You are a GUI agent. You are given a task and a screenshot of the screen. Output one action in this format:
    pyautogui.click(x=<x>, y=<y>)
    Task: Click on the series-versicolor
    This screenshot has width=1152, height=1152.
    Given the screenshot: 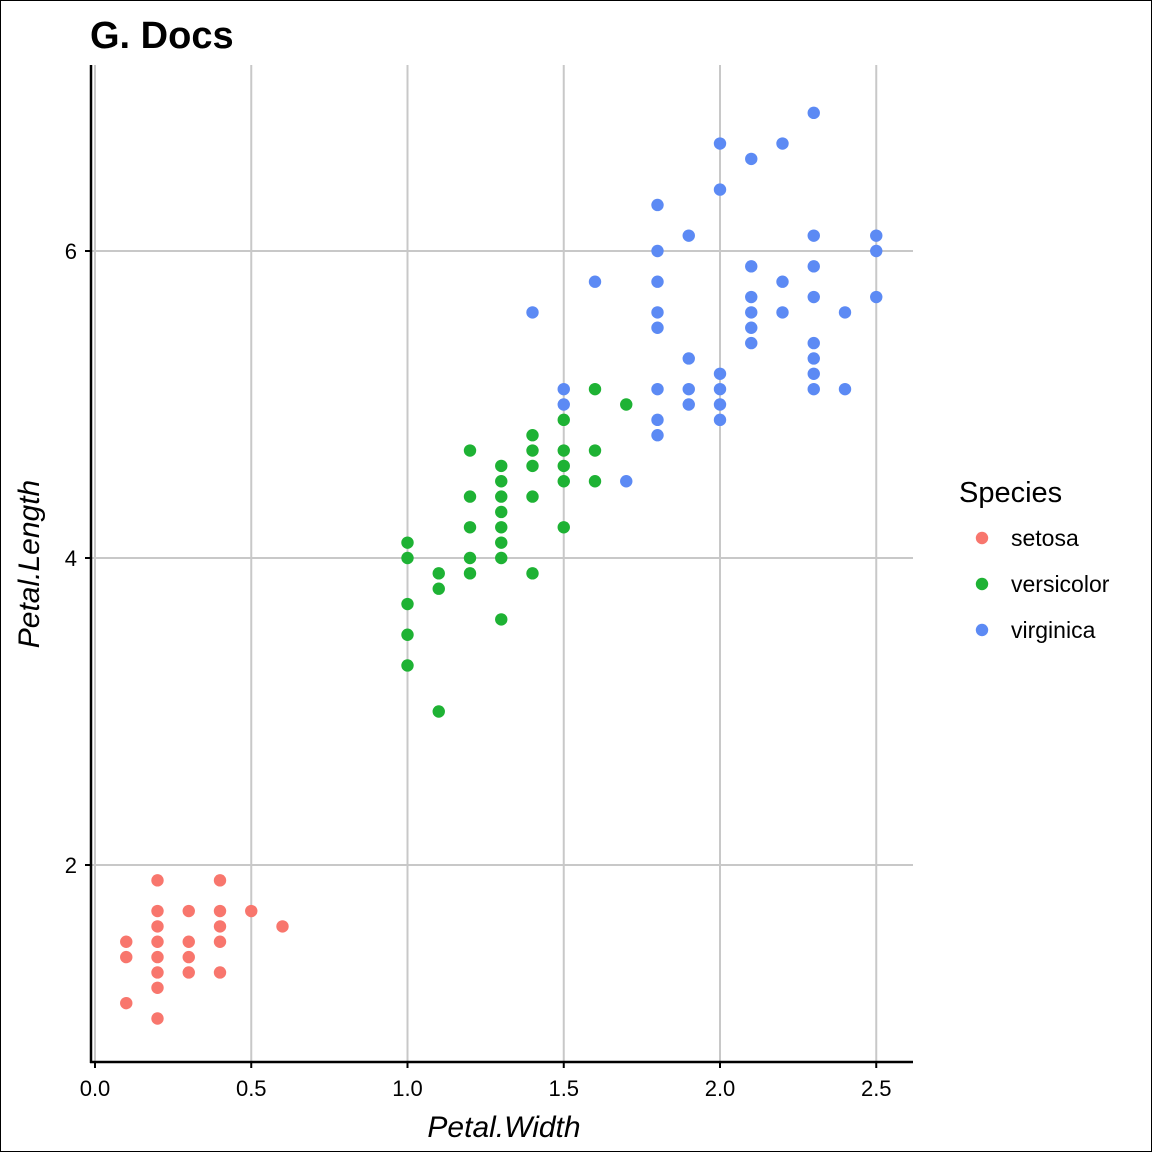 What is the action you would take?
    pyautogui.click(x=517, y=550)
    